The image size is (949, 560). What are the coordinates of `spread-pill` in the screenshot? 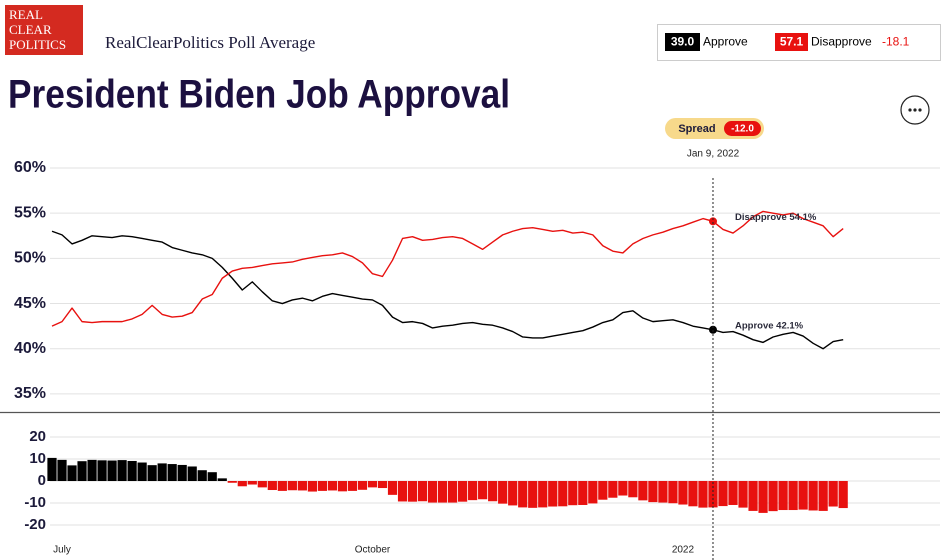 It's located at (742, 128).